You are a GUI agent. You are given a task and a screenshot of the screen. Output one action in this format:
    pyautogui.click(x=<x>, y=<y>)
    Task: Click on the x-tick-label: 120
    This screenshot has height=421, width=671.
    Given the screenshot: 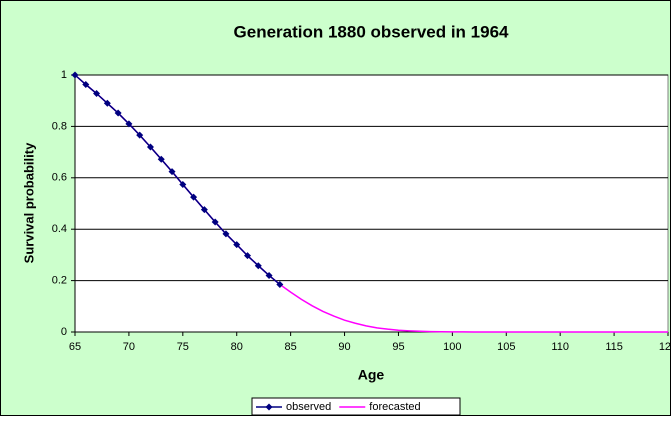 What is the action you would take?
    pyautogui.click(x=665, y=347)
    